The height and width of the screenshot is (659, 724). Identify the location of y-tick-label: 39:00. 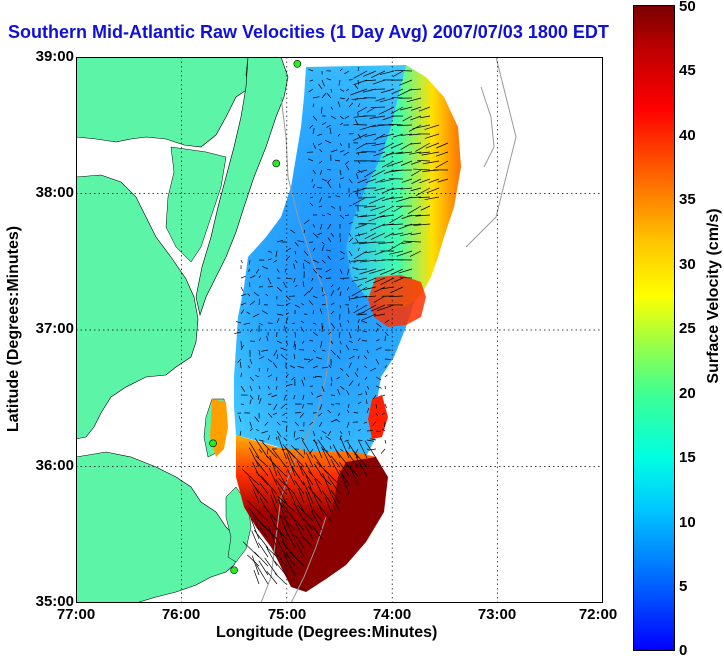
(54, 56).